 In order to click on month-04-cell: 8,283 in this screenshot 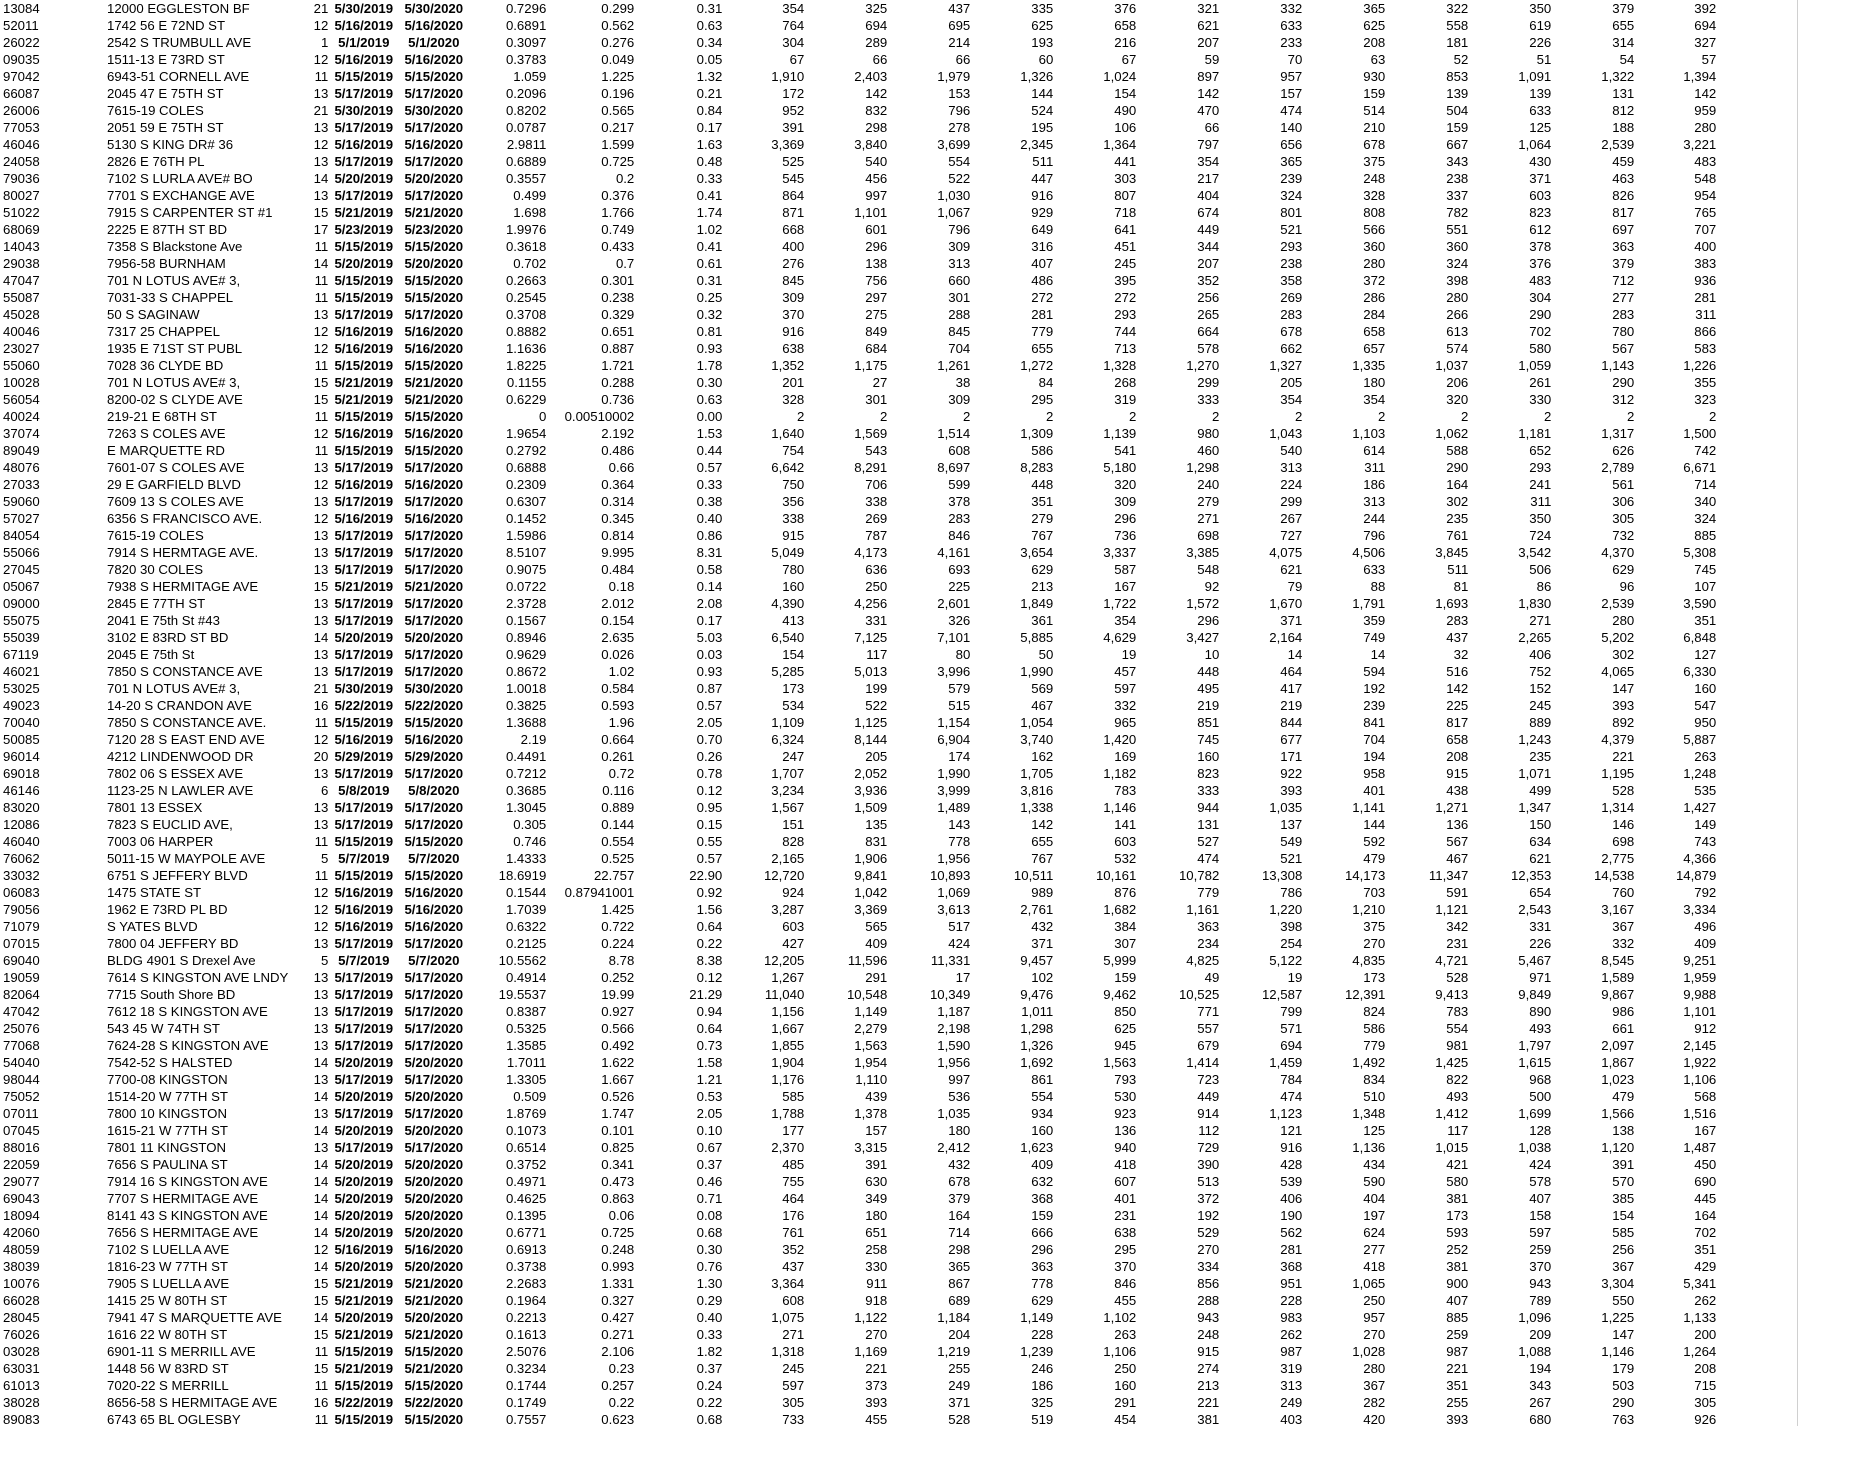, I will do `click(1037, 467)`.